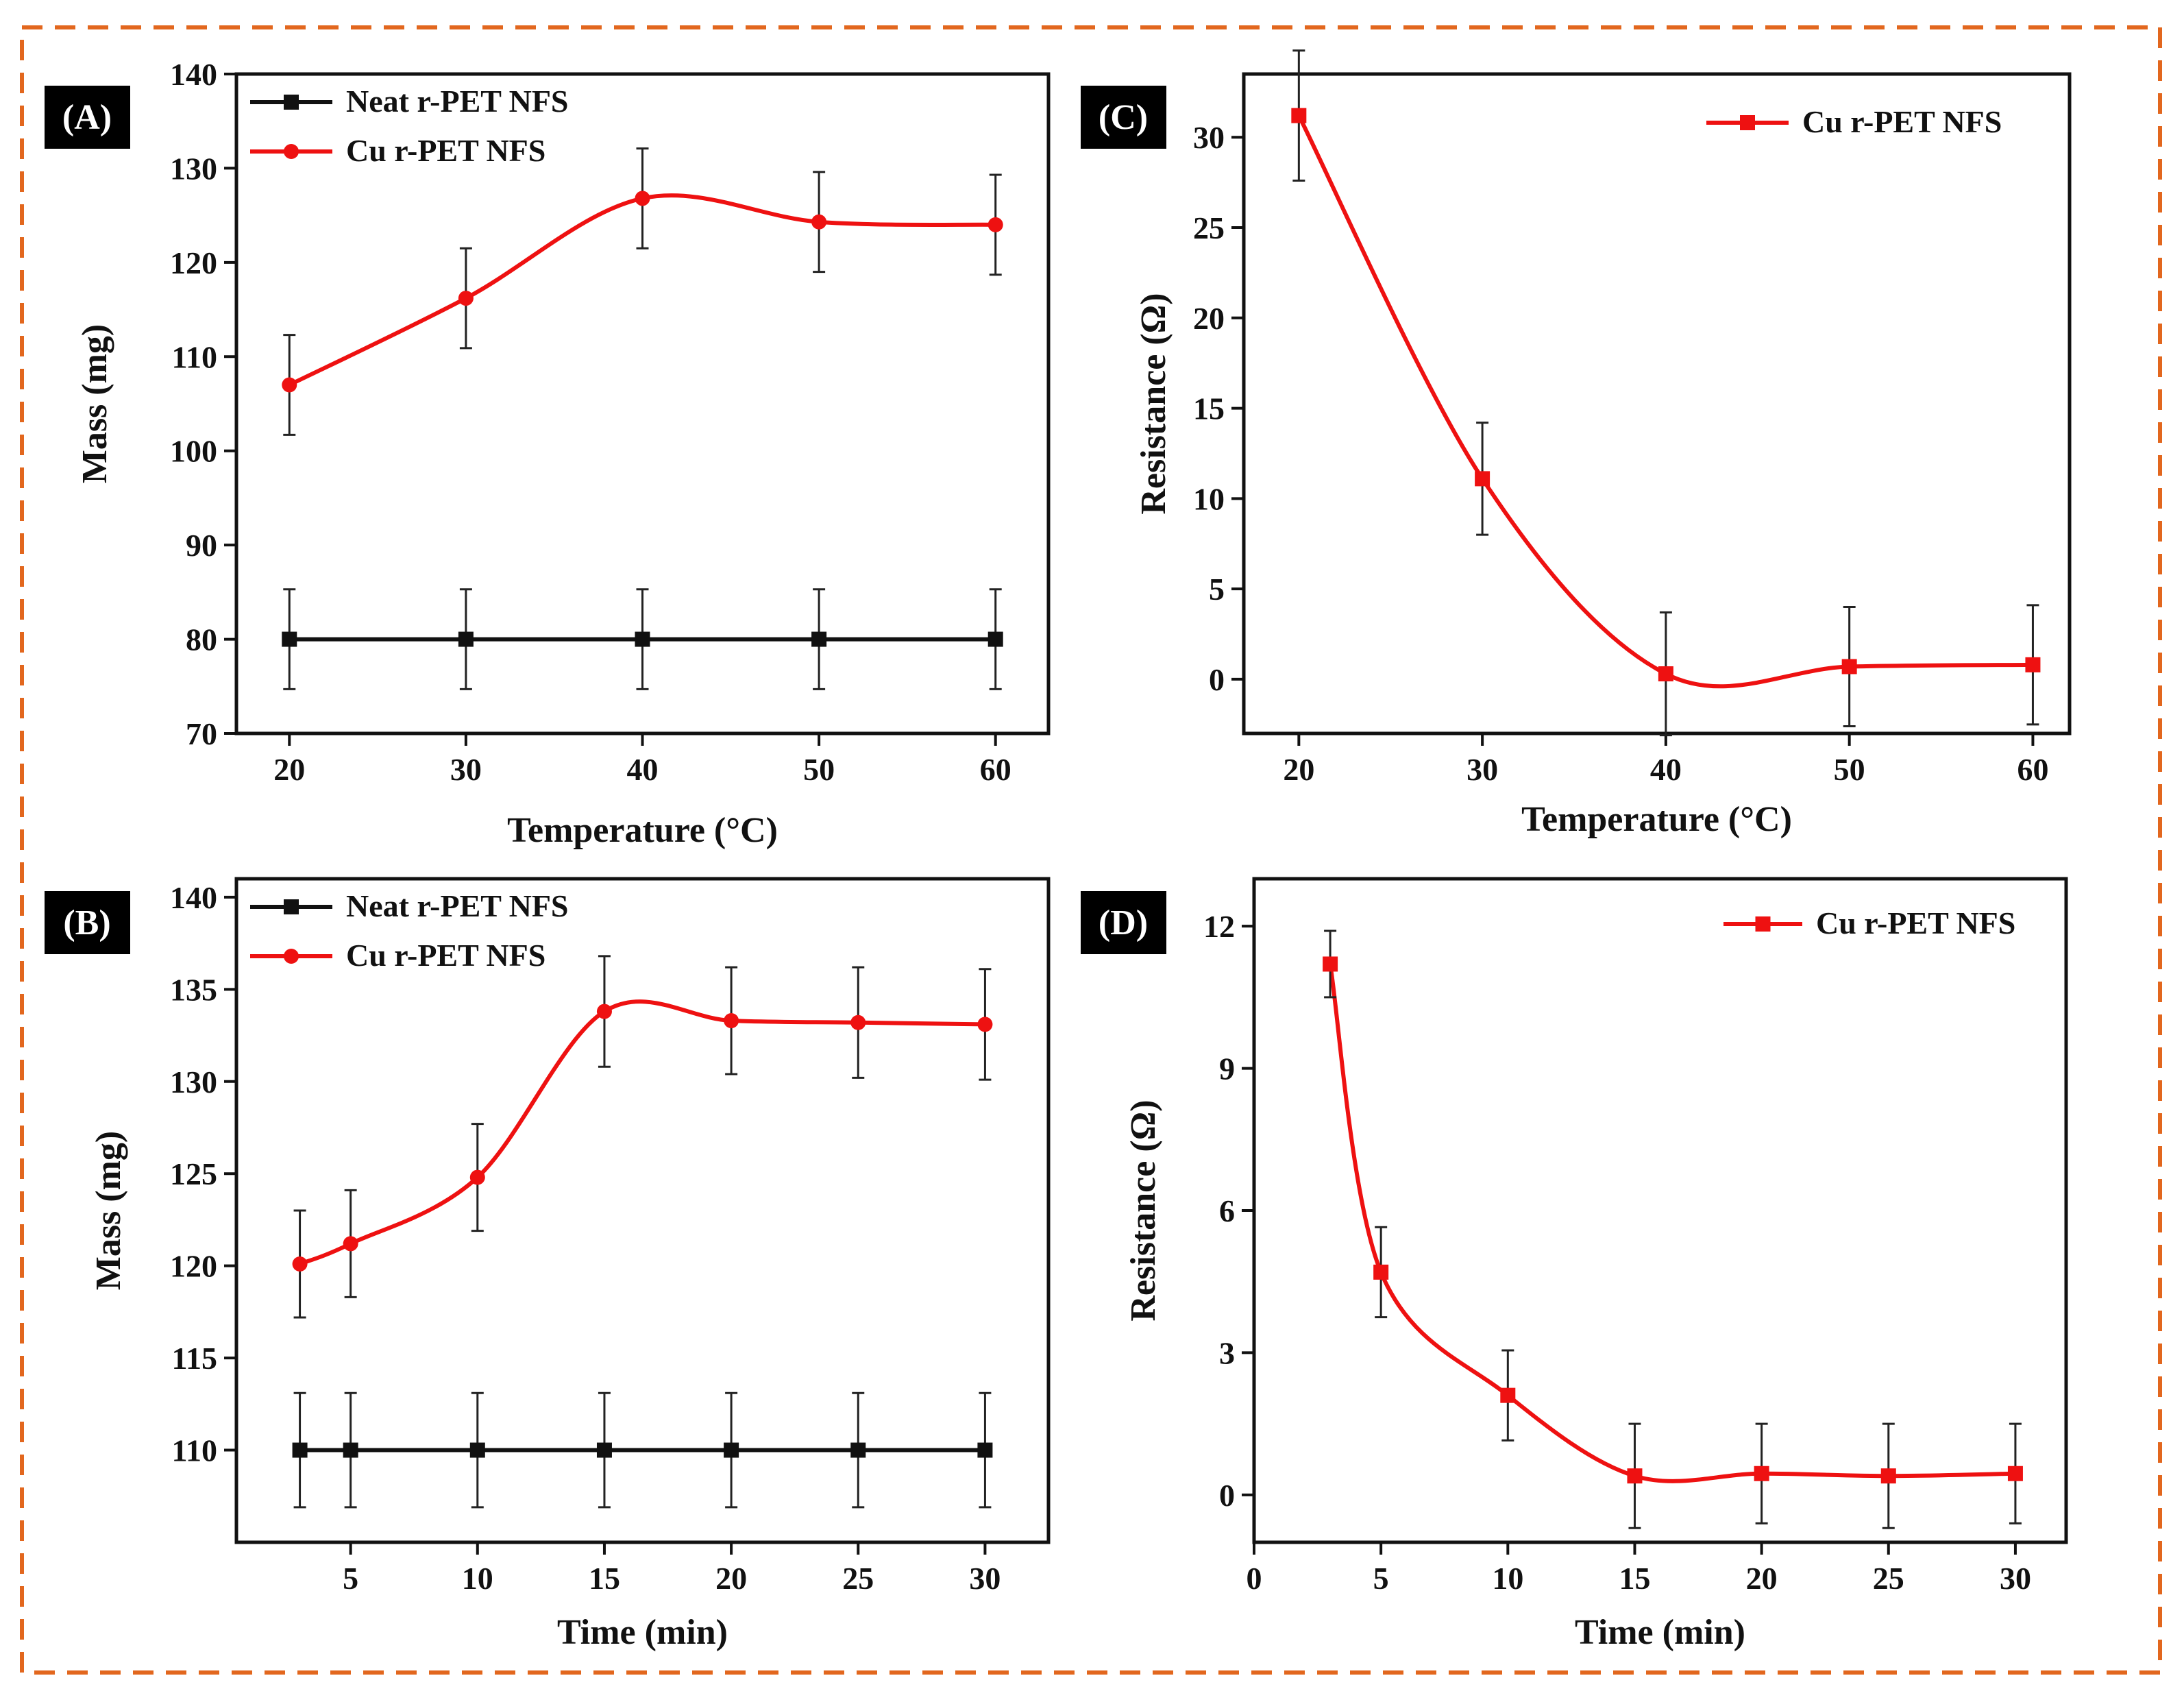 The height and width of the screenshot is (1702, 2184). I want to click on y-tick-label: 115, so click(194, 1358).